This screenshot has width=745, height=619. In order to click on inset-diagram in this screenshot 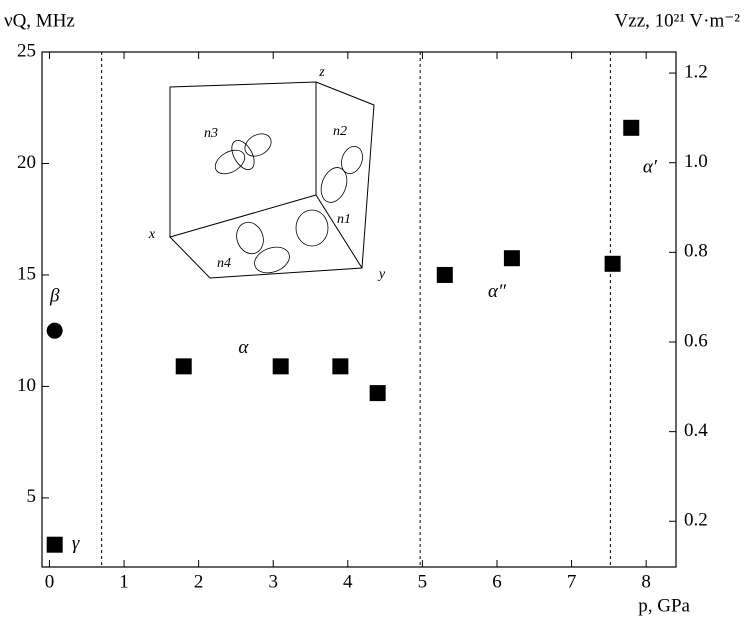, I will do `click(272, 180)`.